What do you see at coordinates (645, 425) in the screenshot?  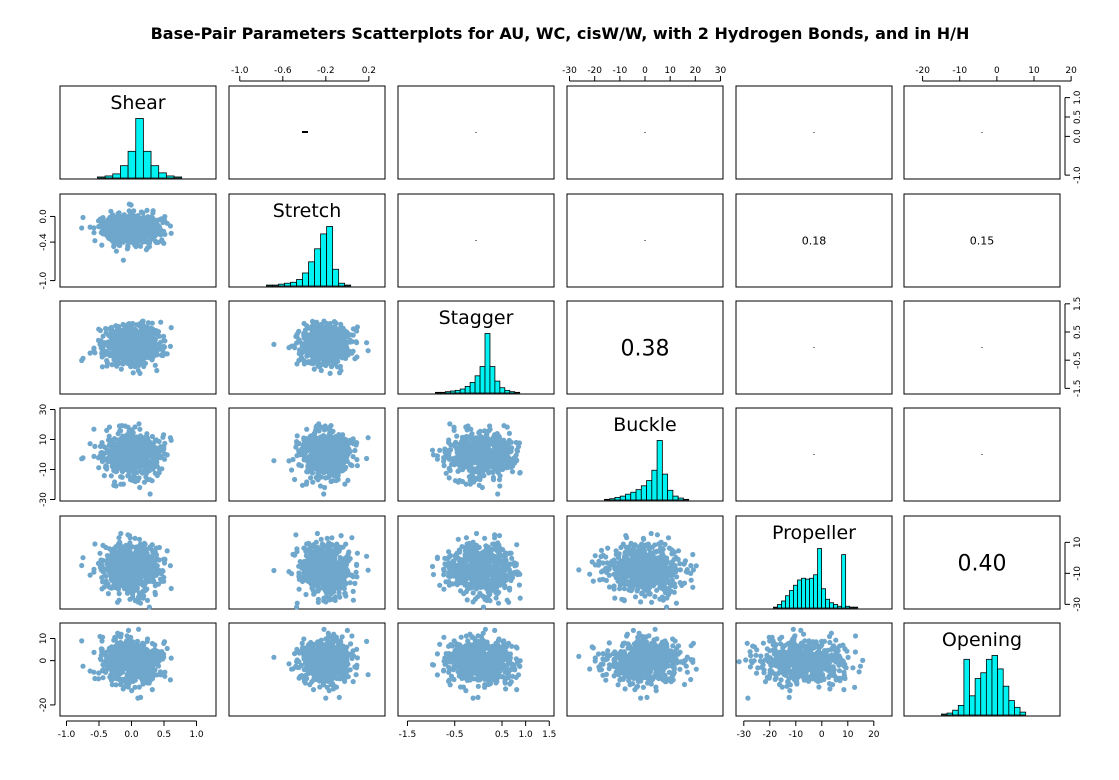 I see `diagonal-label-buckle: Buckle` at bounding box center [645, 425].